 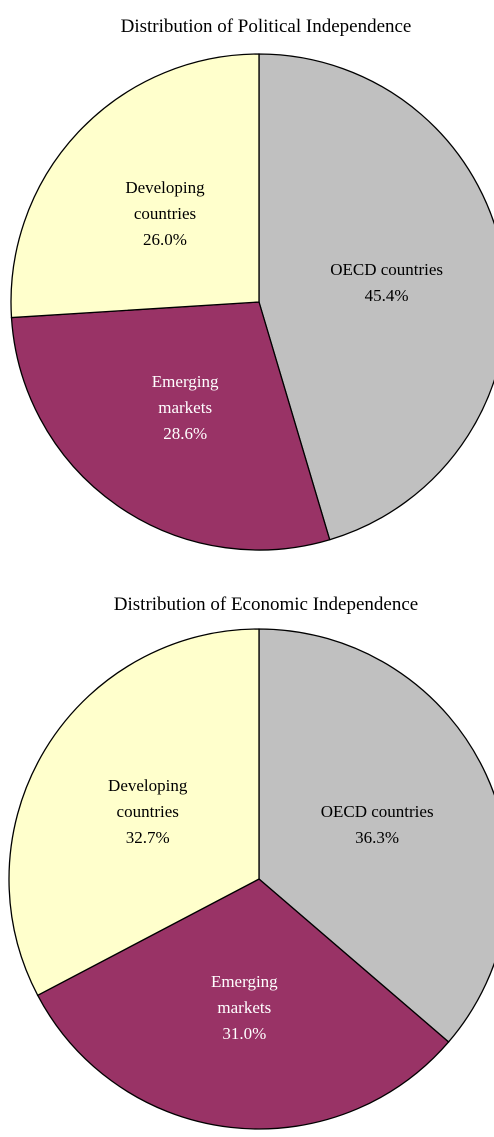 What do you see at coordinates (386, 283) in the screenshot?
I see `slice-label: OECD countries 45.4%` at bounding box center [386, 283].